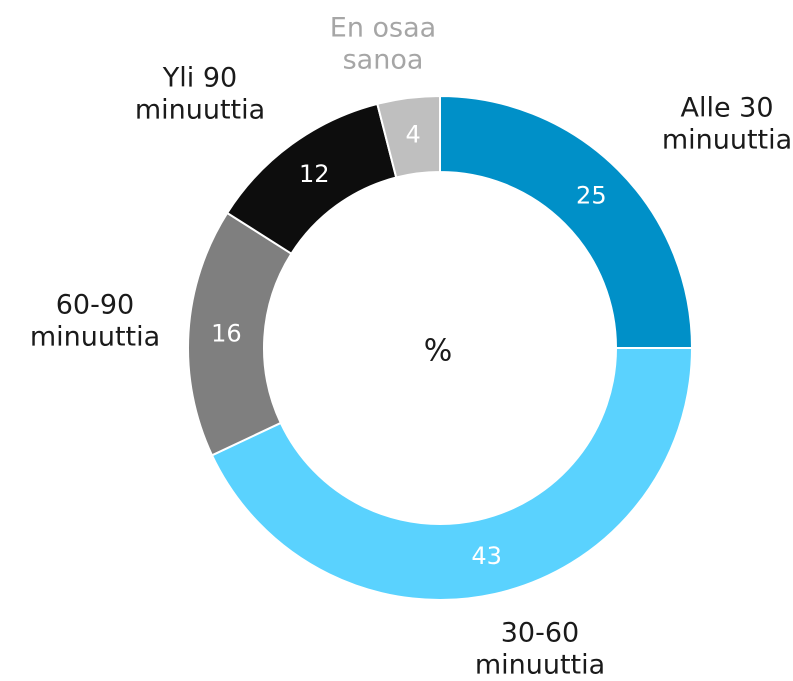 Image resolution: width=793 pixels, height=681 pixels. Describe the element at coordinates (383, 44) in the screenshot. I see `category-label: En osaa sanoa` at that location.